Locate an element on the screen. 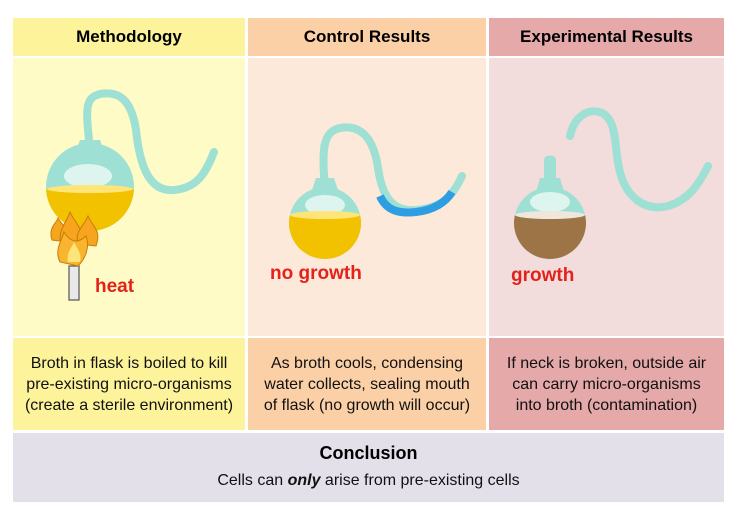 The image size is (740, 520). control-description-line-1: As broth cools, condensing is located at coordinates (367, 363).